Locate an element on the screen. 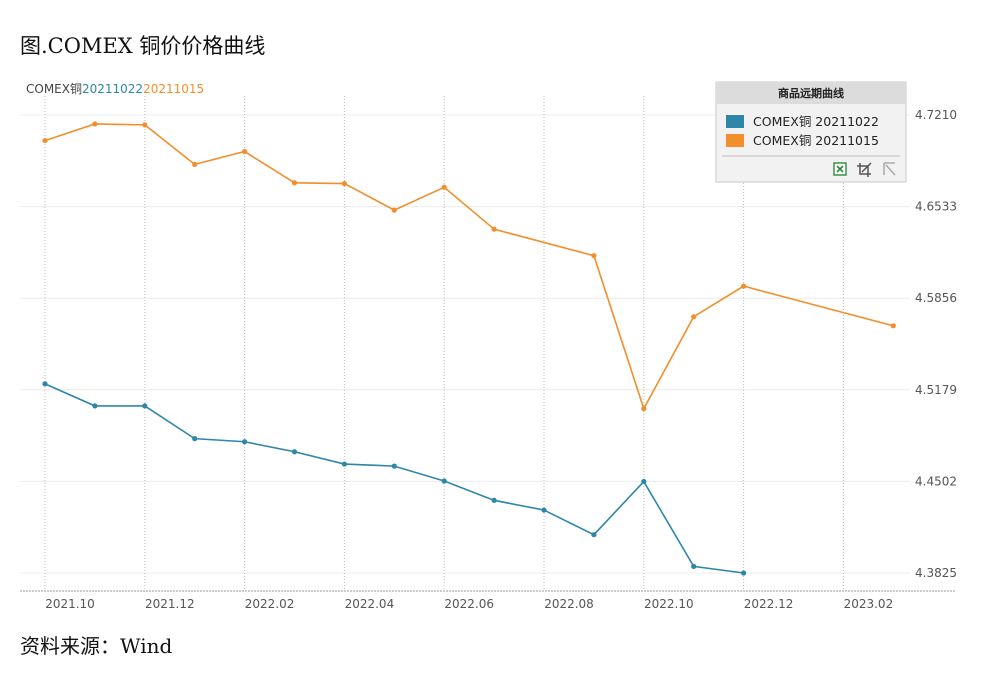 The width and height of the screenshot is (1001, 680). y-tick-label: 4.5179 is located at coordinates (936, 390).